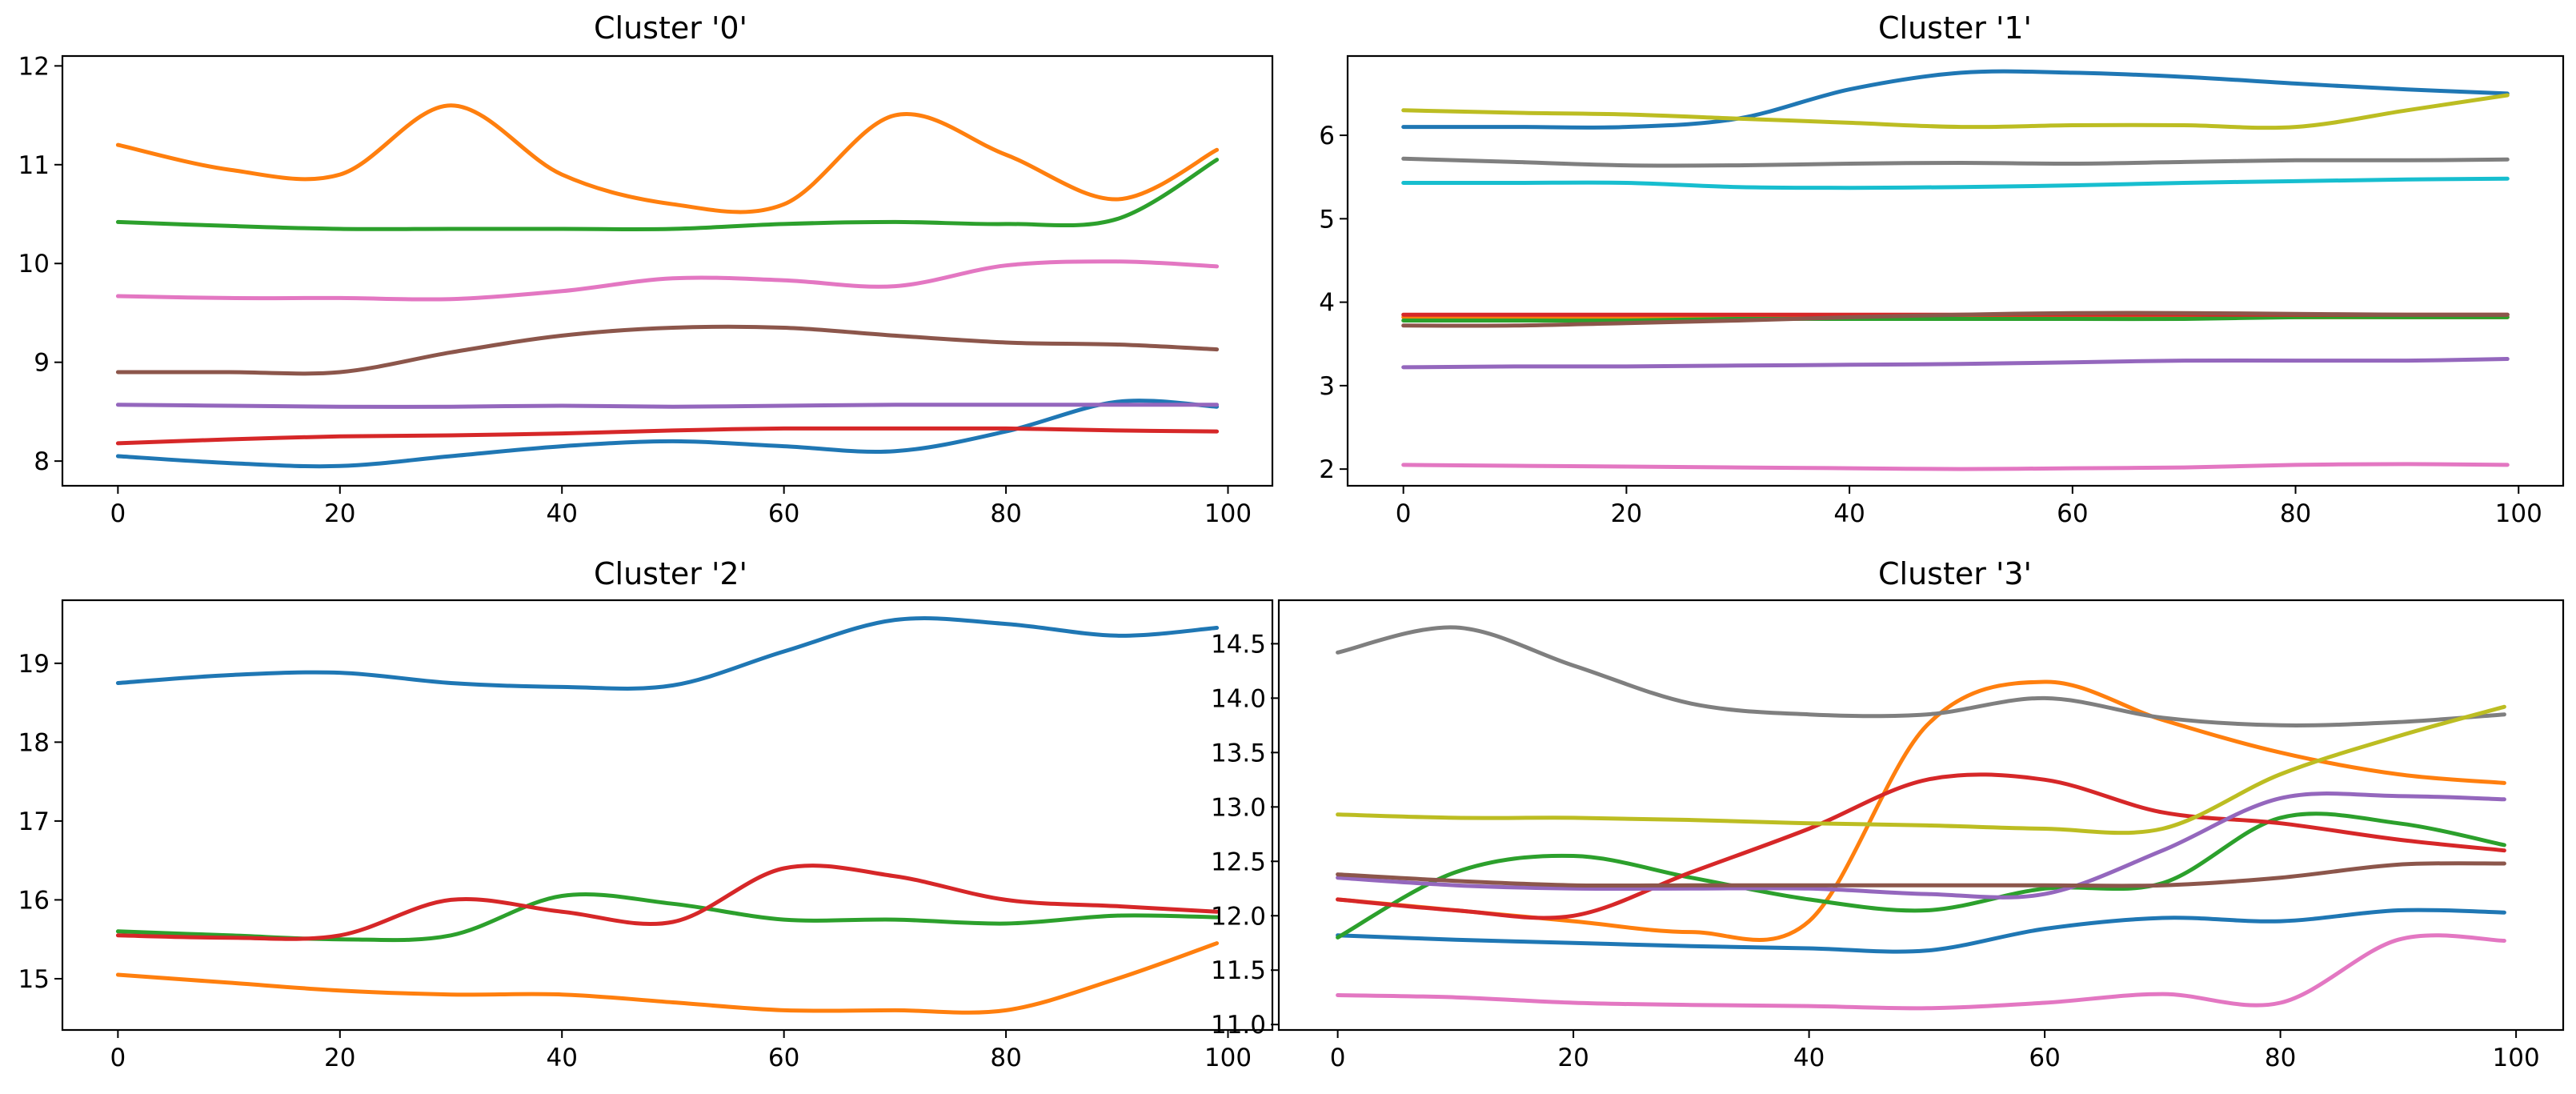  I want to click on y-tick-label: 13.5, so click(1238, 753).